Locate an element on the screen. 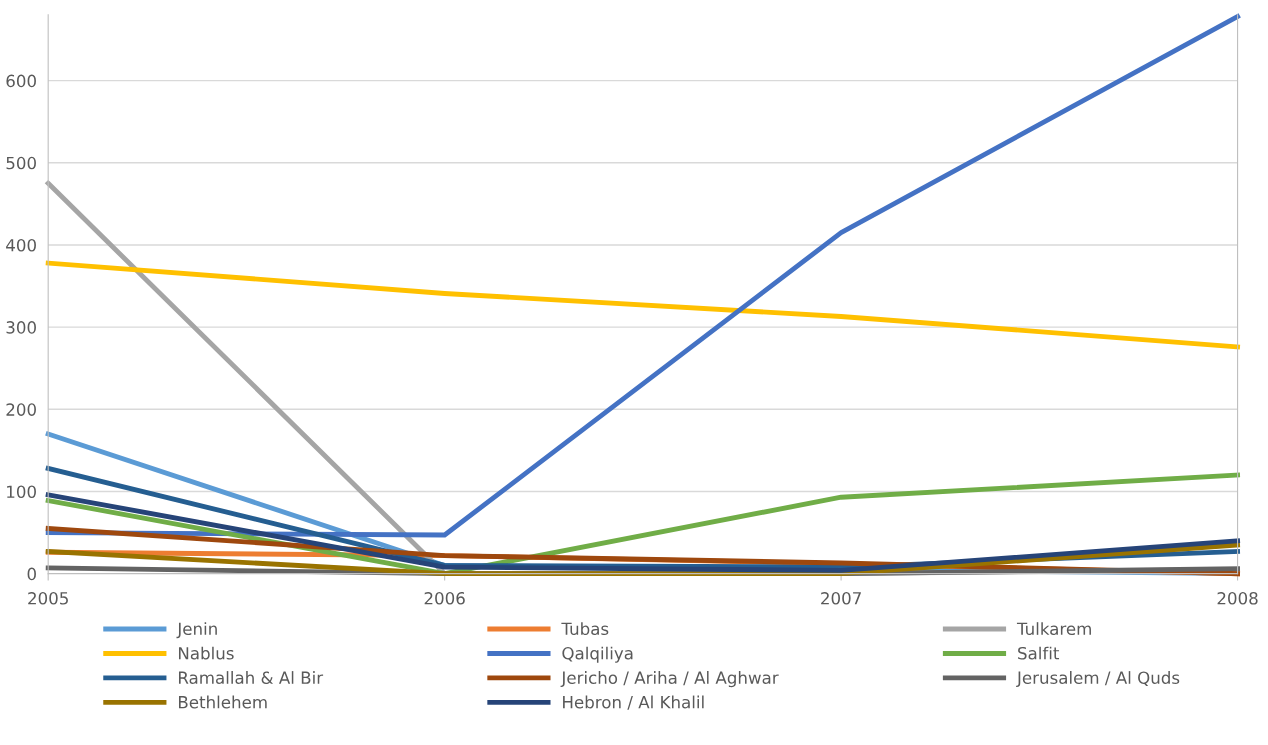 This screenshot has width=1268, height=745. legend-label: Jericho / Ariha / Al Aghwar is located at coordinates (669, 679).